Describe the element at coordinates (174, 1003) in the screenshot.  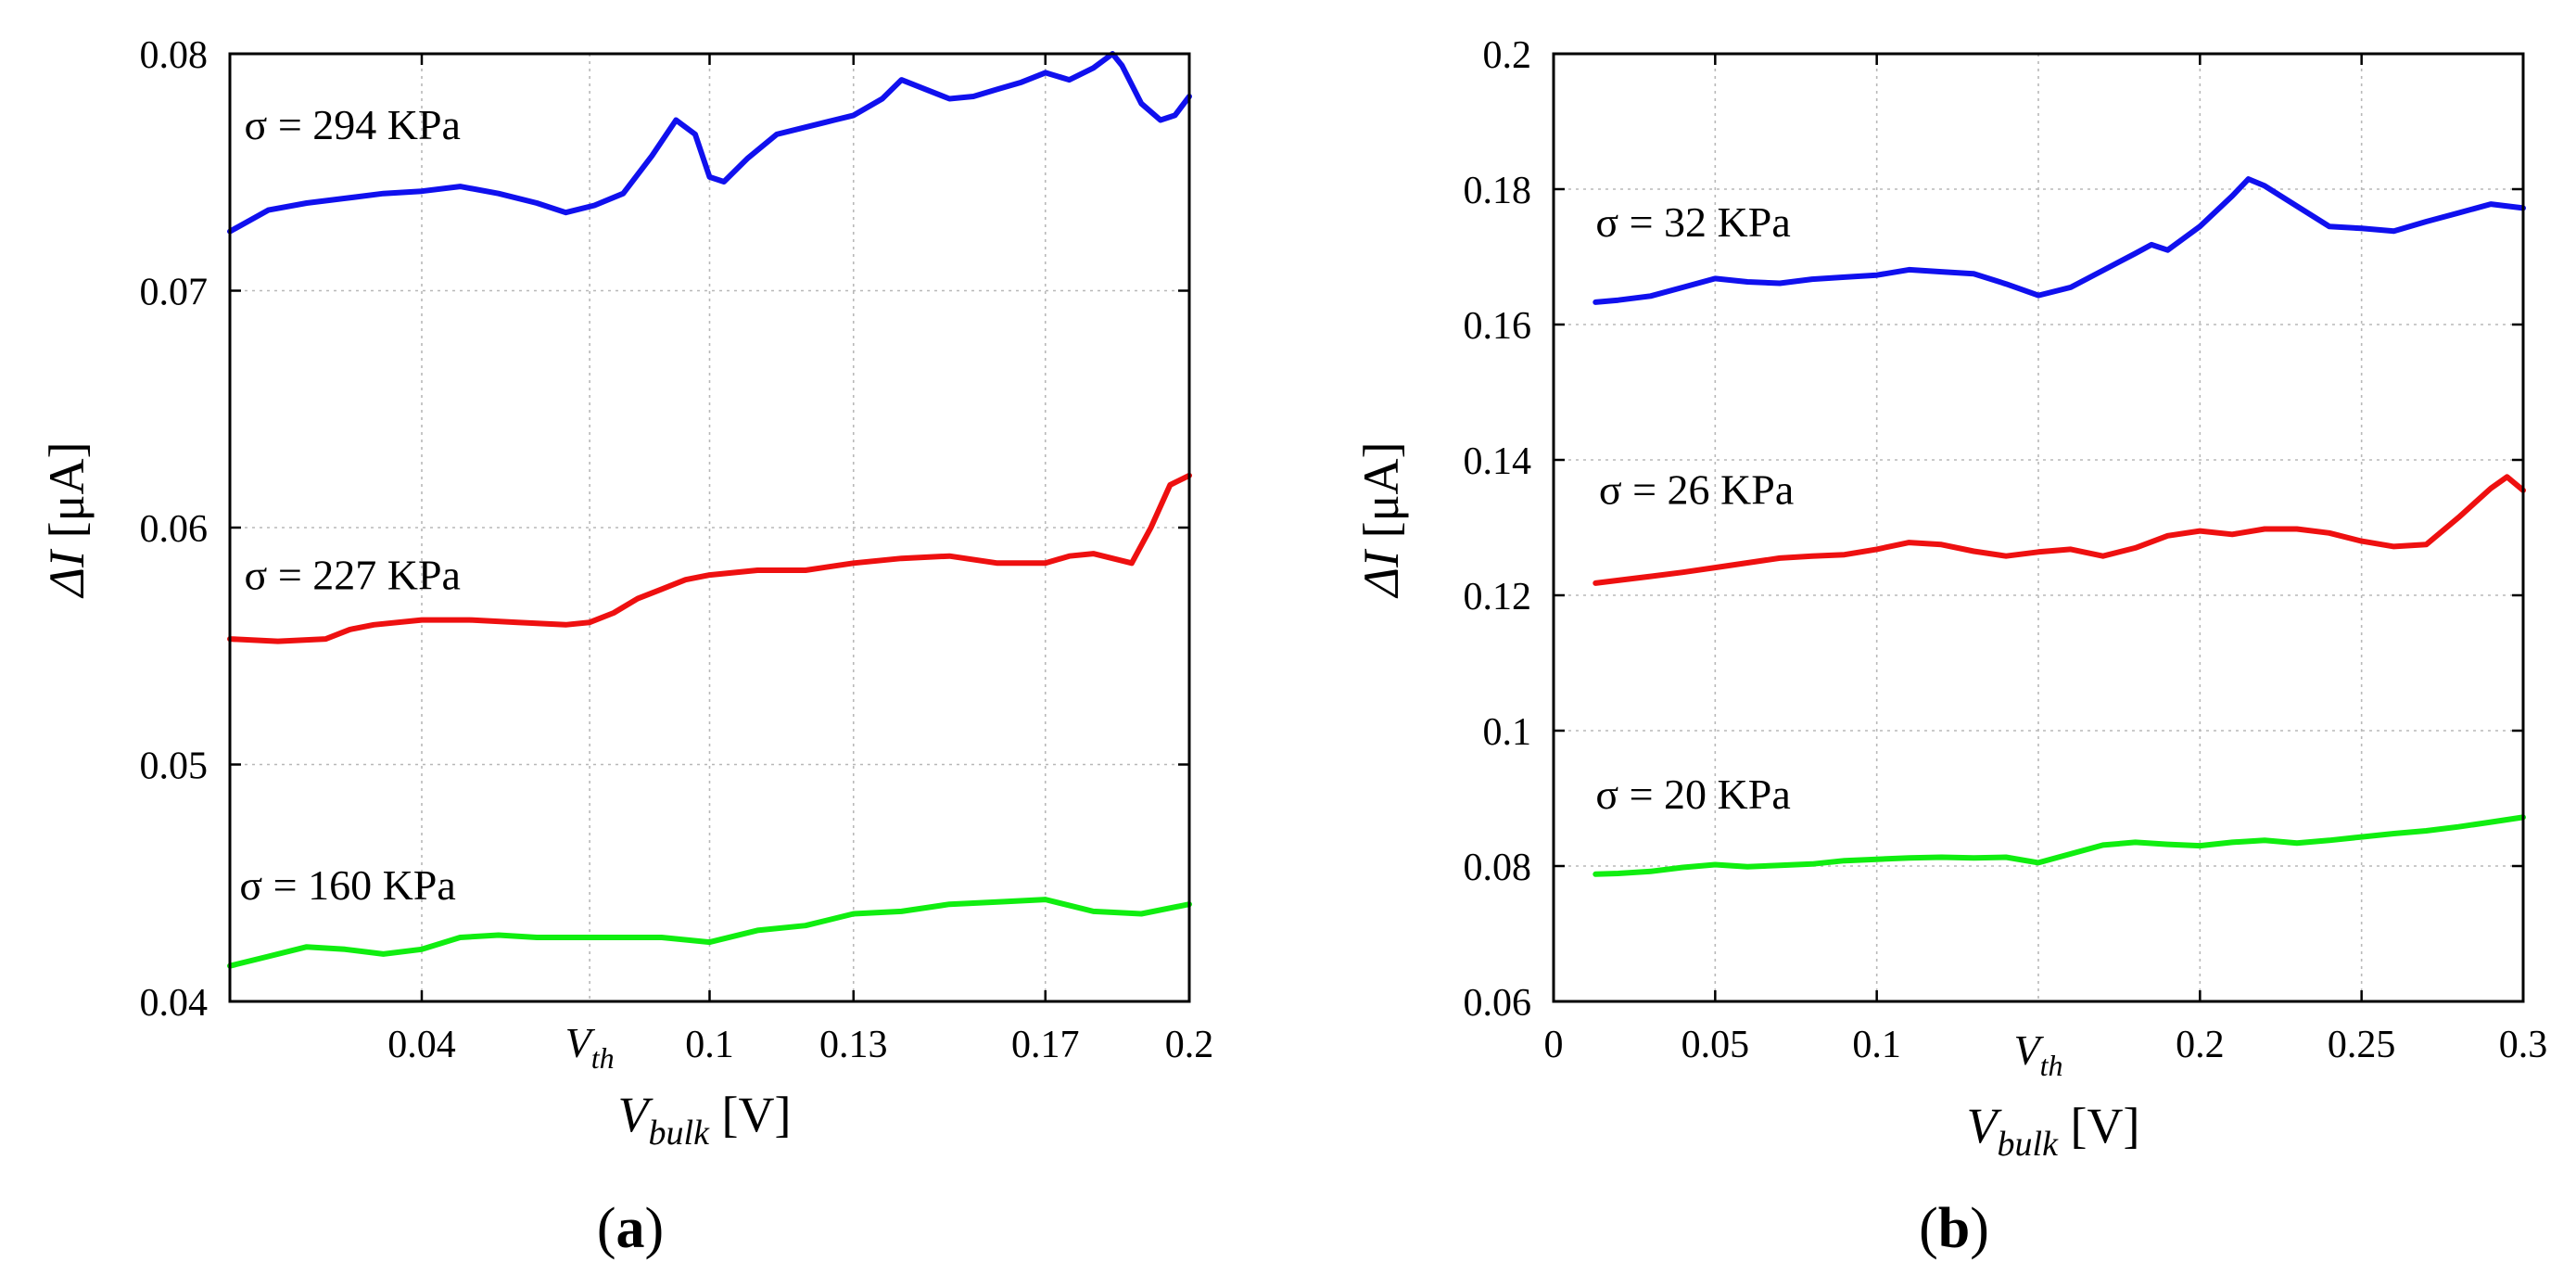
I see `y-tick-label: 0.04` at that location.